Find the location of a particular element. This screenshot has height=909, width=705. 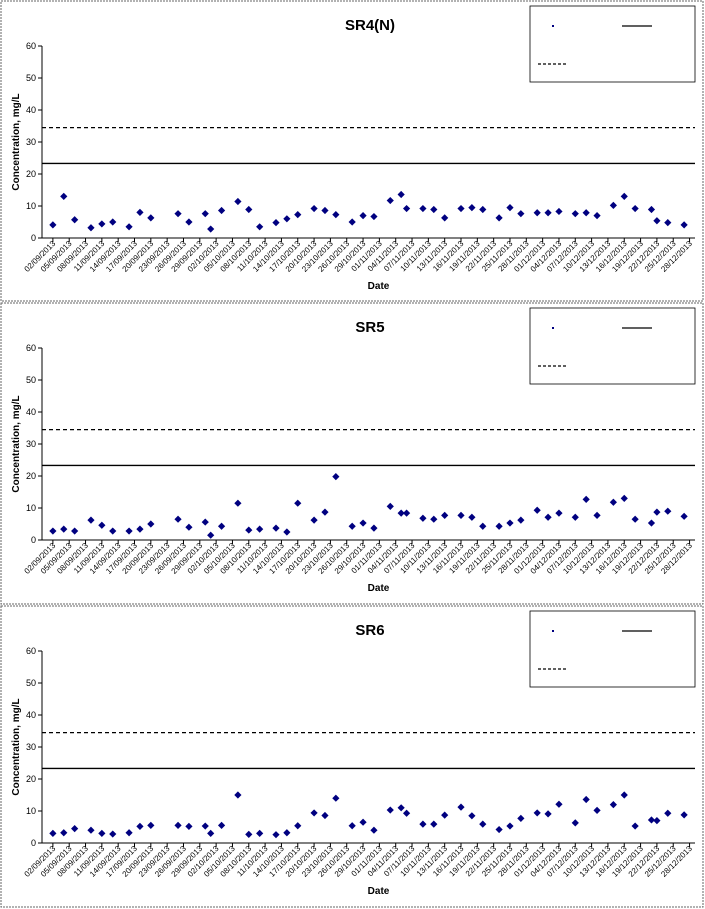

y-tick-label: 40 is located at coordinates (31, 715).